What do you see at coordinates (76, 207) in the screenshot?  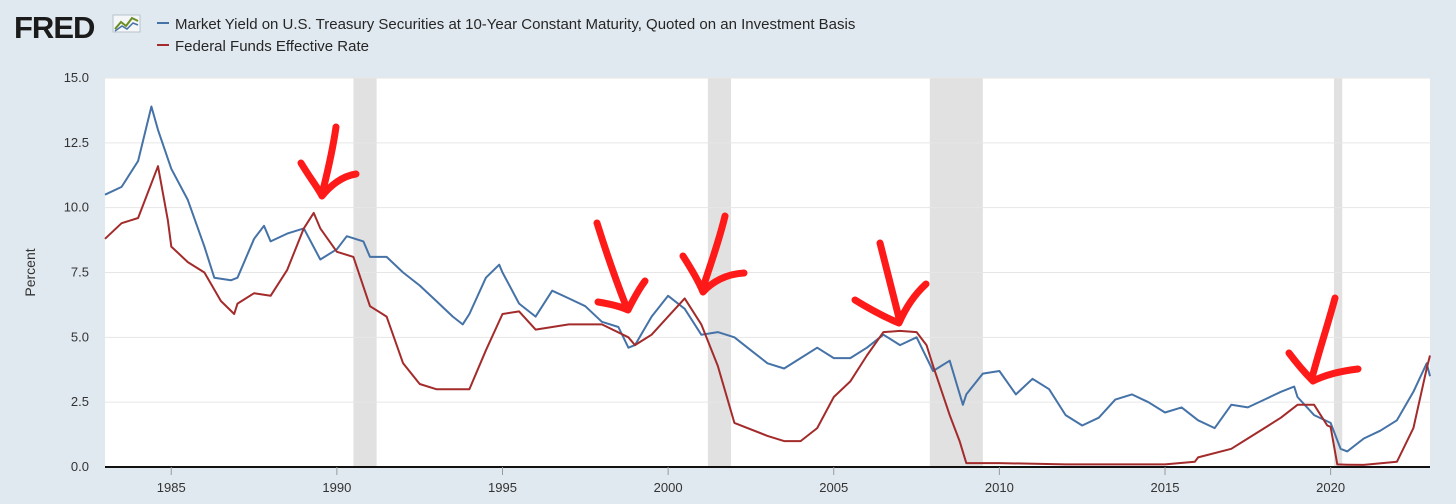 I see `y-tick-label: 10.0` at bounding box center [76, 207].